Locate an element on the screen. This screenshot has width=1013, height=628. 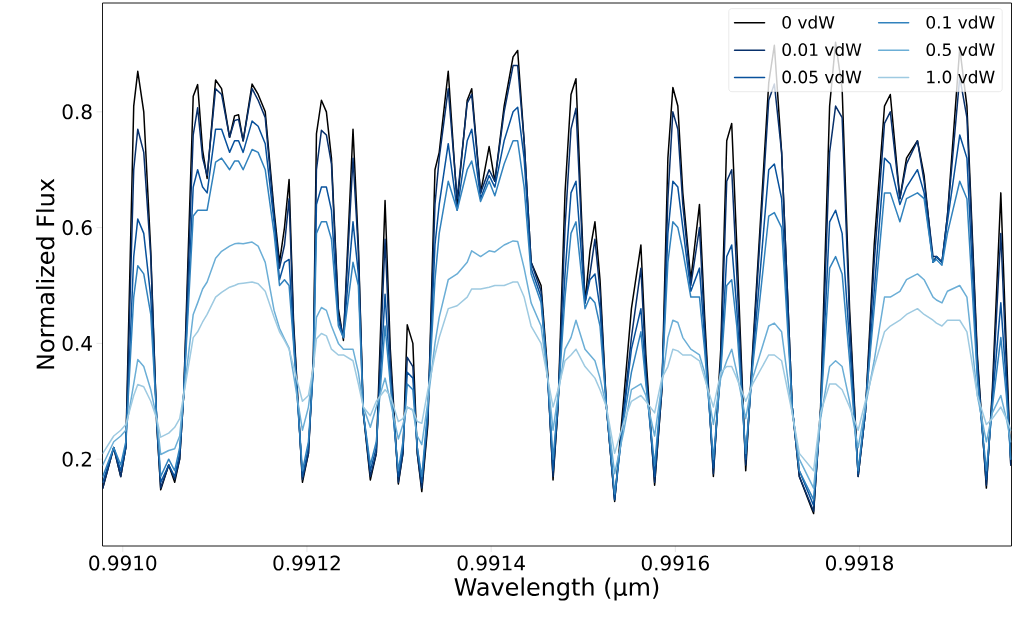
x-axis-title: Wavelength (μm) is located at coordinates (556, 589).